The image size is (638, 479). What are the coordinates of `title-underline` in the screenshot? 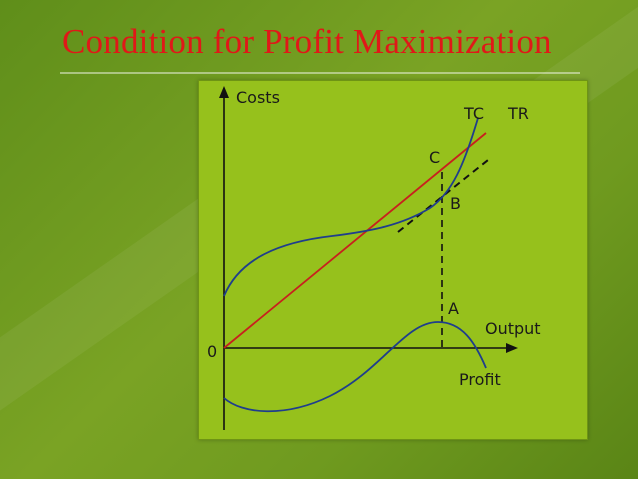 It's located at (320, 73).